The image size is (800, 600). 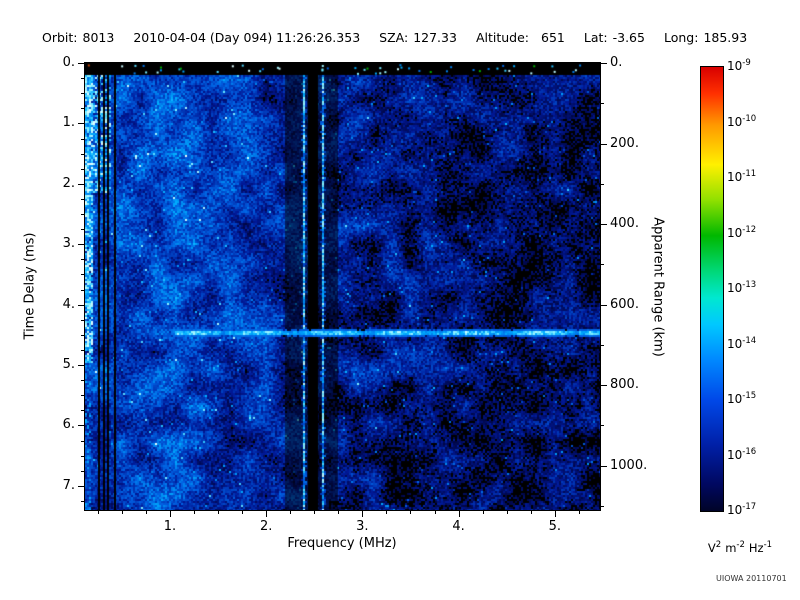 What do you see at coordinates (60, 37) in the screenshot?
I see `orbit-label: Orbit:` at bounding box center [60, 37].